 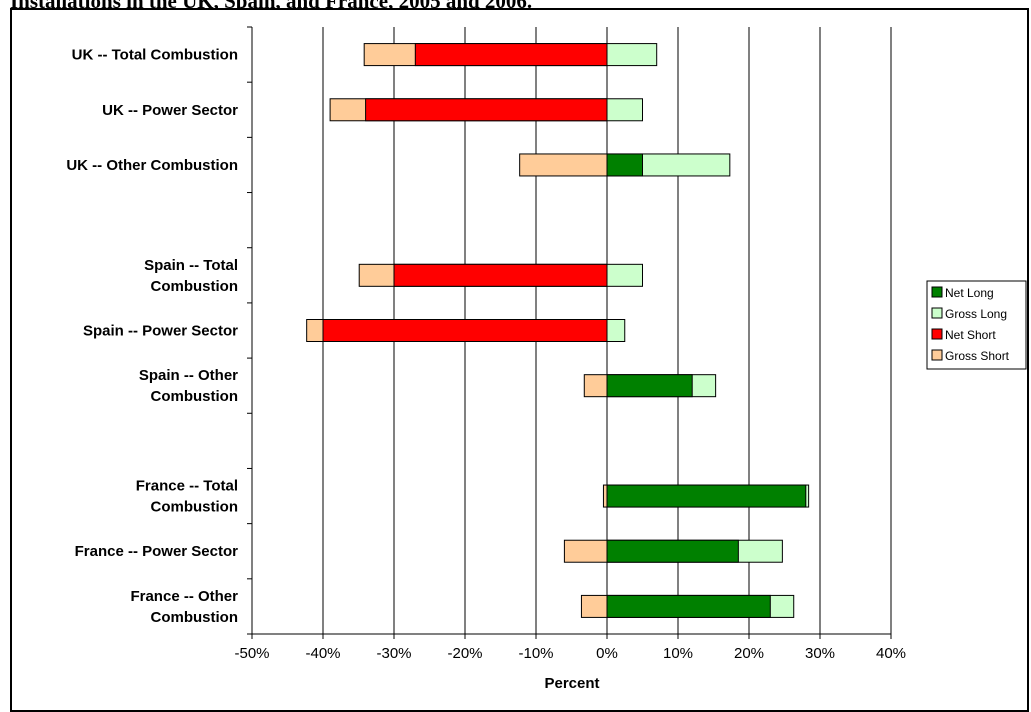 What do you see at coordinates (187, 486) in the screenshot?
I see `category-label: France -- Total` at bounding box center [187, 486].